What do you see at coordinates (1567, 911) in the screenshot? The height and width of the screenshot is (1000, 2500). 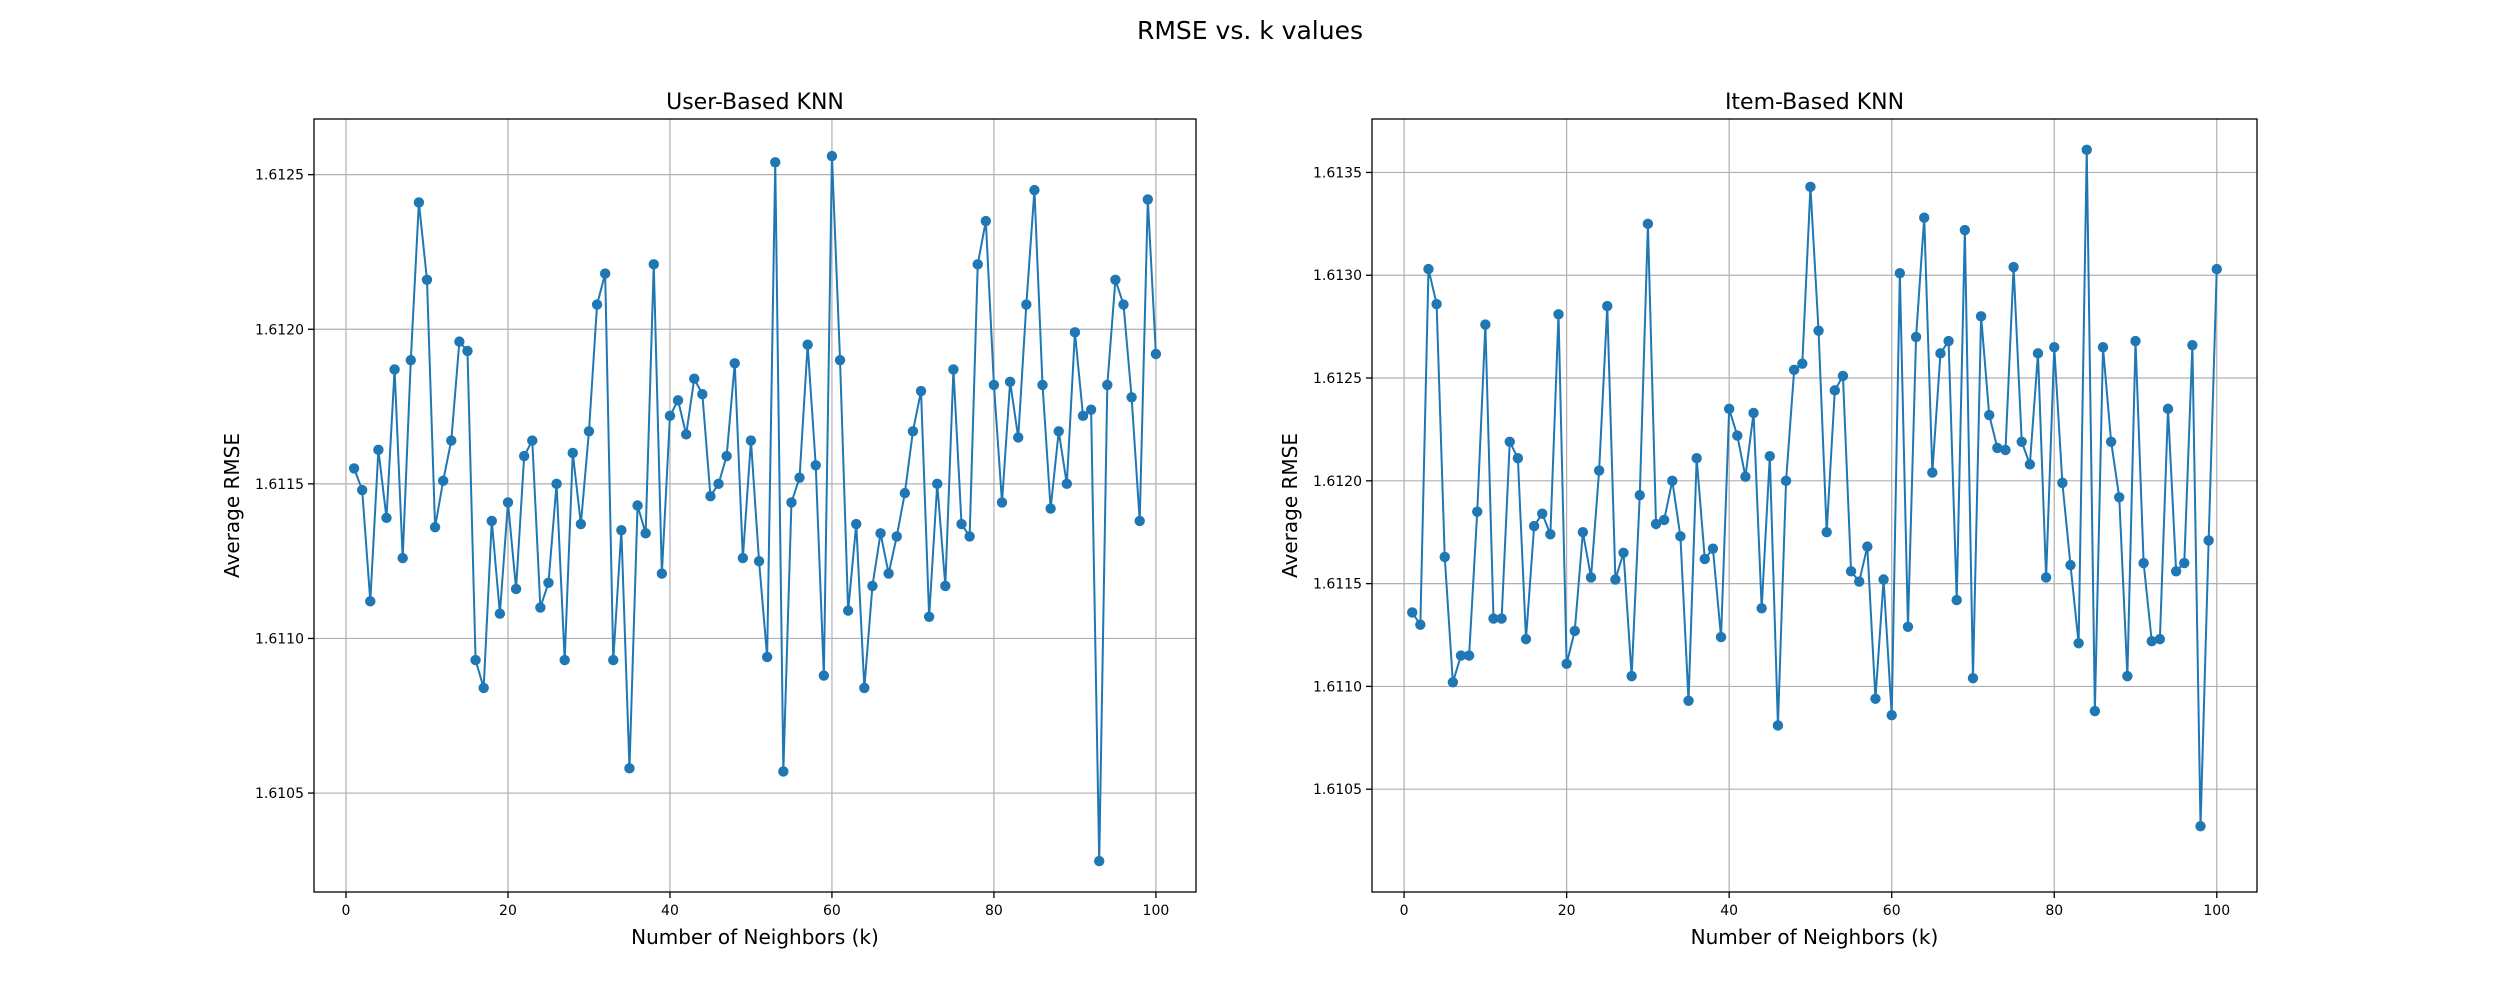 I see `item-based-x-tick-label: 20` at bounding box center [1567, 911].